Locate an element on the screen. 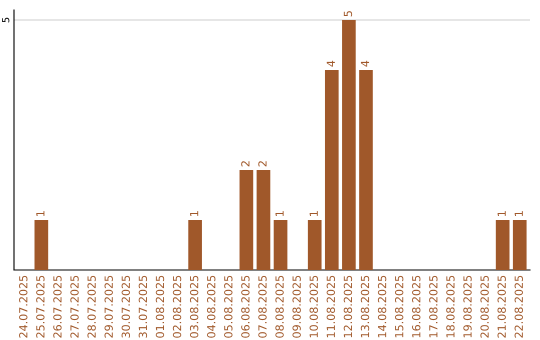 The width and height of the screenshot is (540, 340). x-tick-label: 14.08.2025 is located at coordinates (382, 307).